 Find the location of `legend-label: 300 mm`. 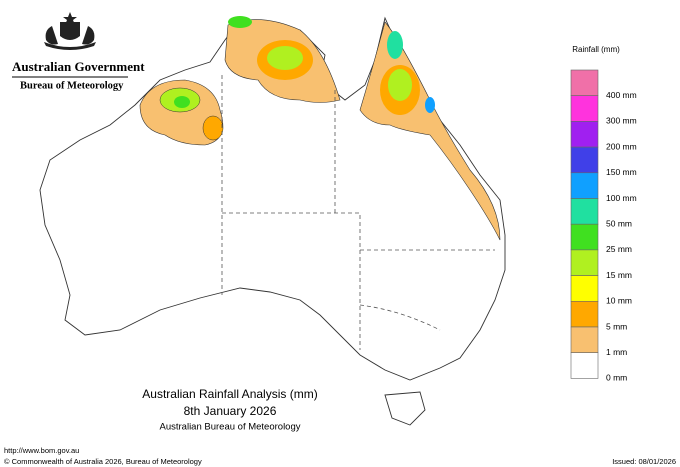

legend-label: 300 mm is located at coordinates (621, 121).